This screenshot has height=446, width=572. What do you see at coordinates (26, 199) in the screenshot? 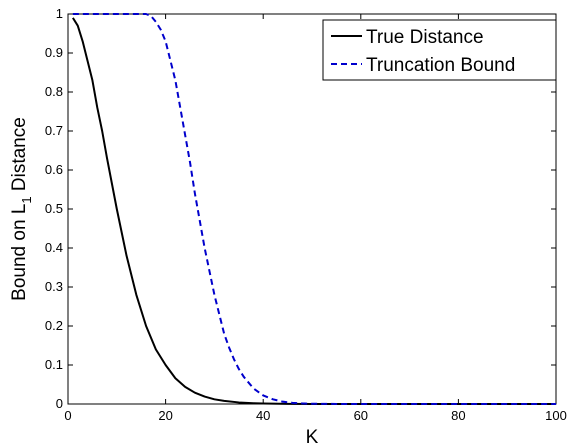
I see `y-axis-title-subscript: 1` at bounding box center [26, 199].